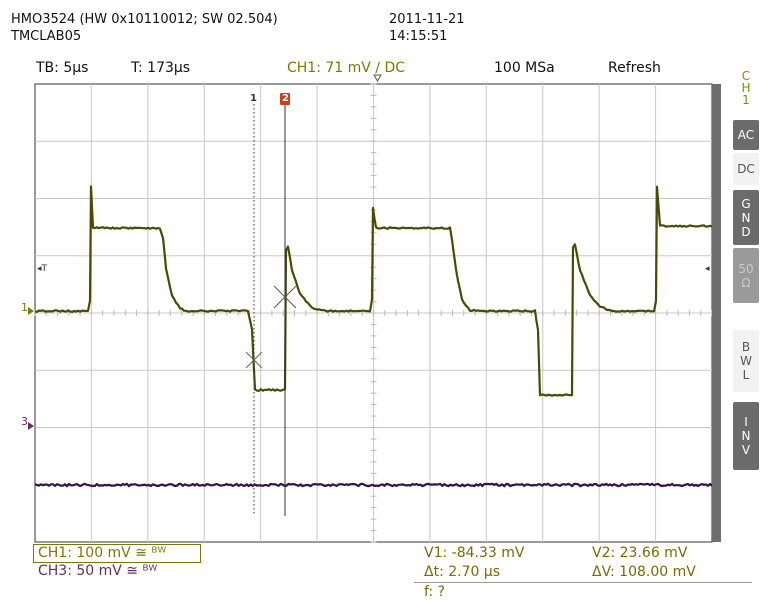  I want to click on vertical-scrollbar, so click(716, 313).